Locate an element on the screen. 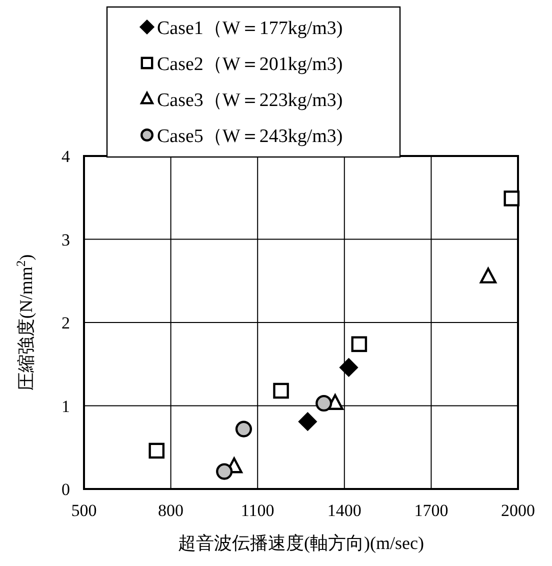 Image resolution: width=552 pixels, height=566 pixels. y-tick-label: 0 is located at coordinates (66, 489).